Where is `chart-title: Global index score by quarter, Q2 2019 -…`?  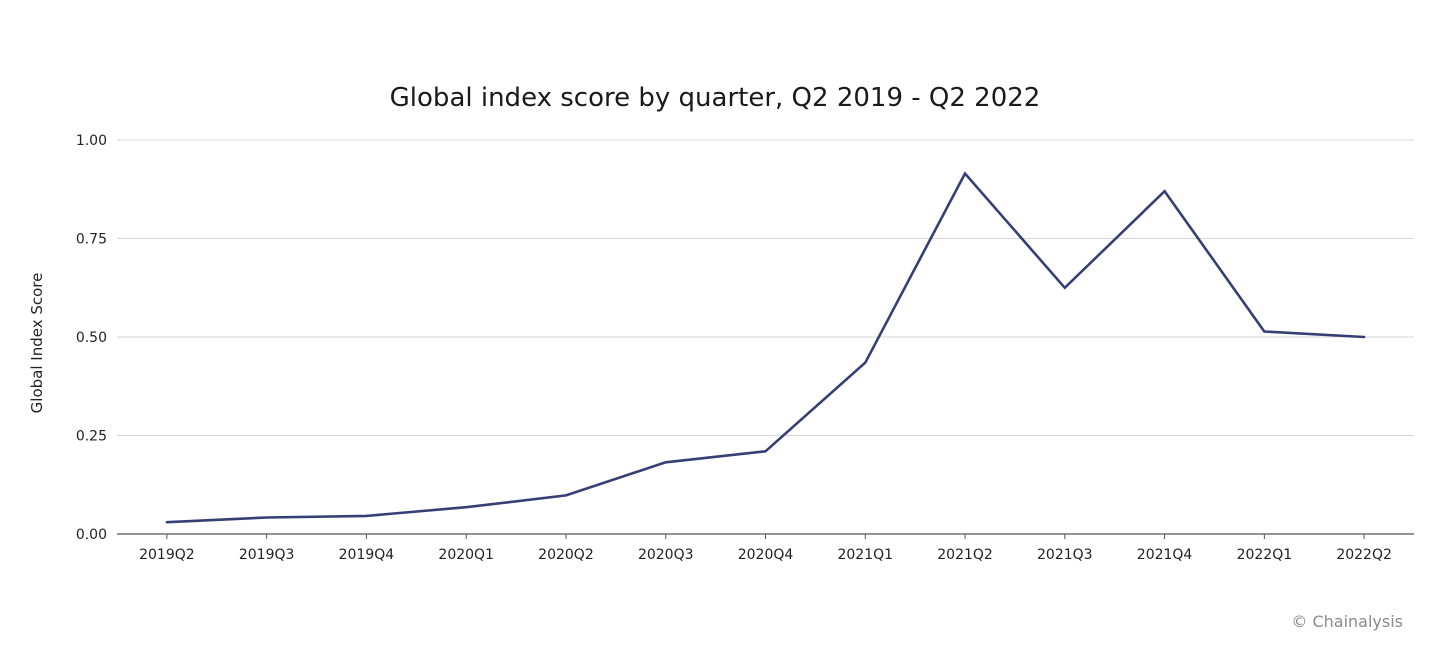 chart-title: Global index score by quarter, Q2 2019 -… is located at coordinates (715, 98).